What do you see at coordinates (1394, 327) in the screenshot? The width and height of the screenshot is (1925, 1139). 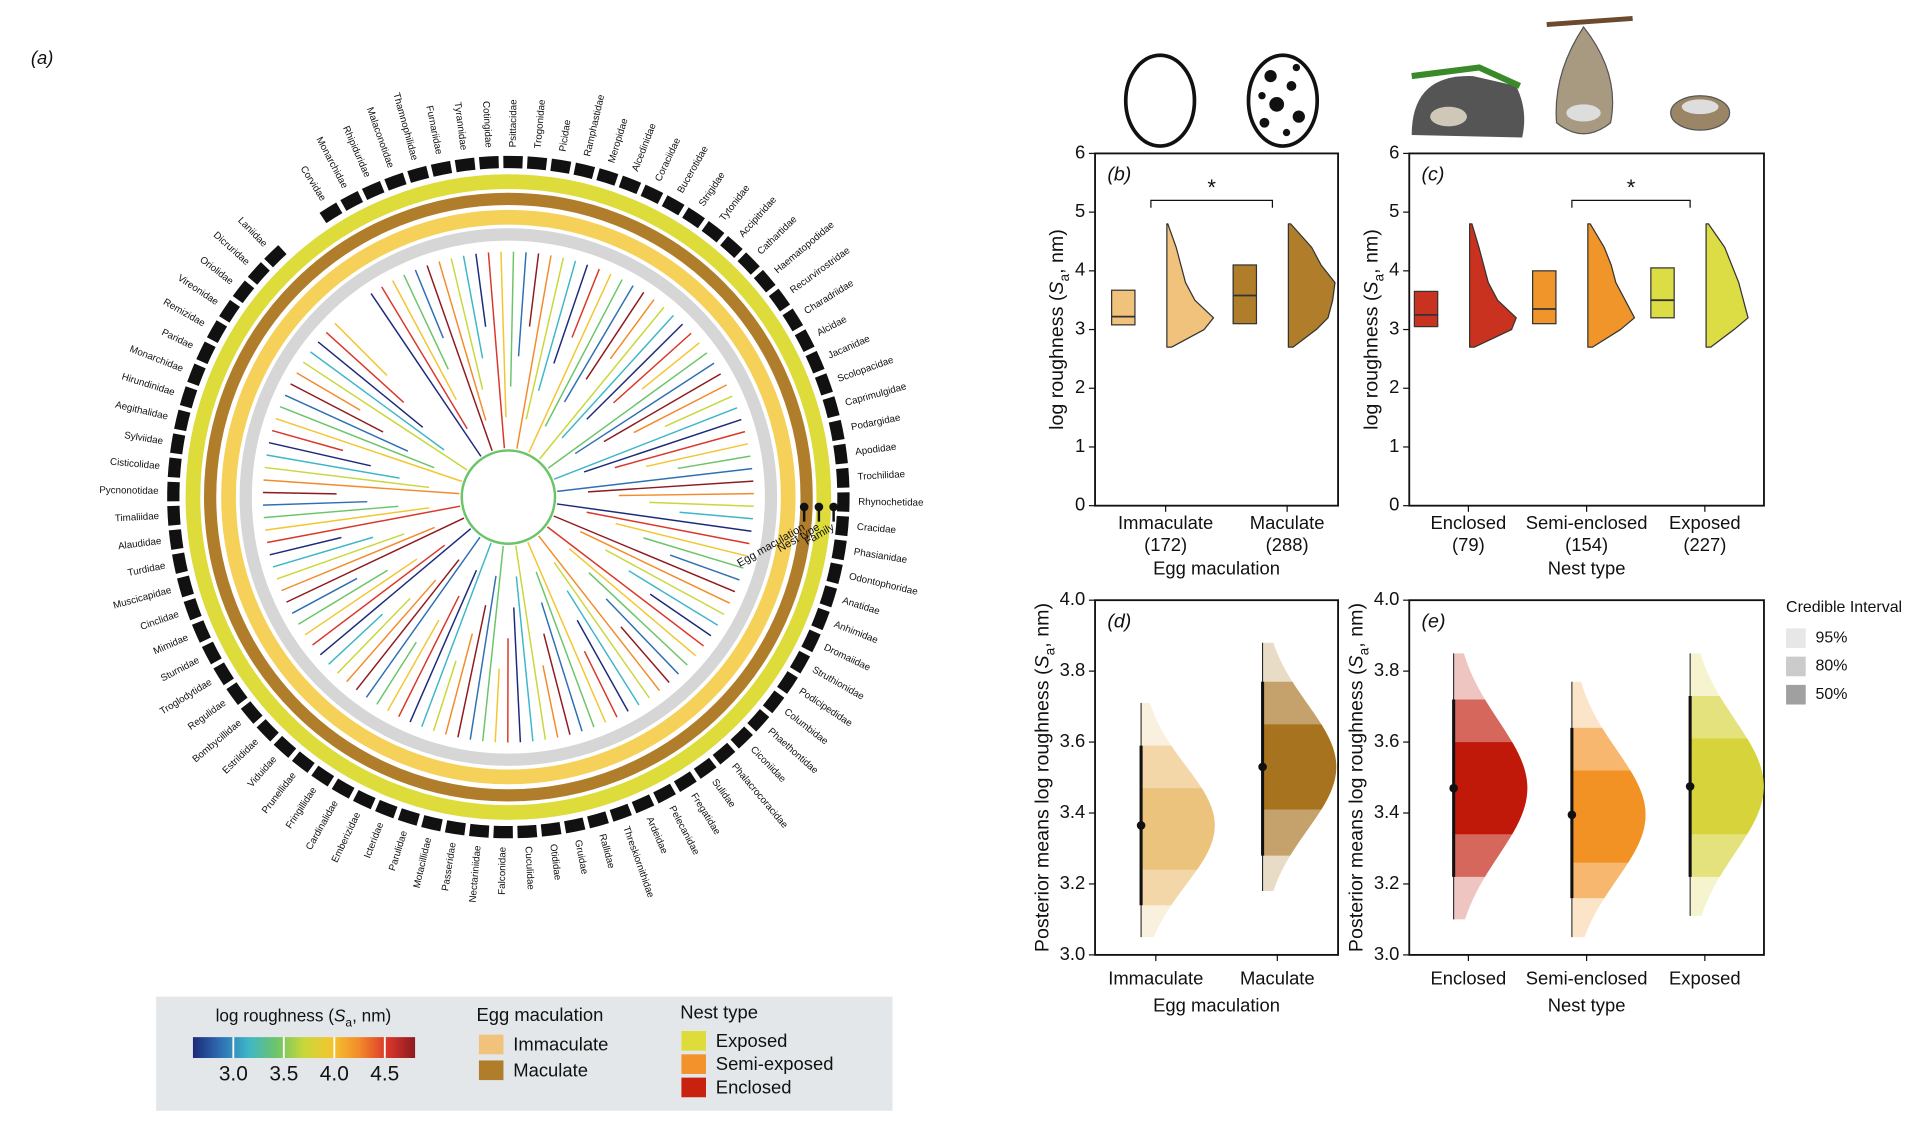 I see `y-tick-label: 3` at bounding box center [1394, 327].